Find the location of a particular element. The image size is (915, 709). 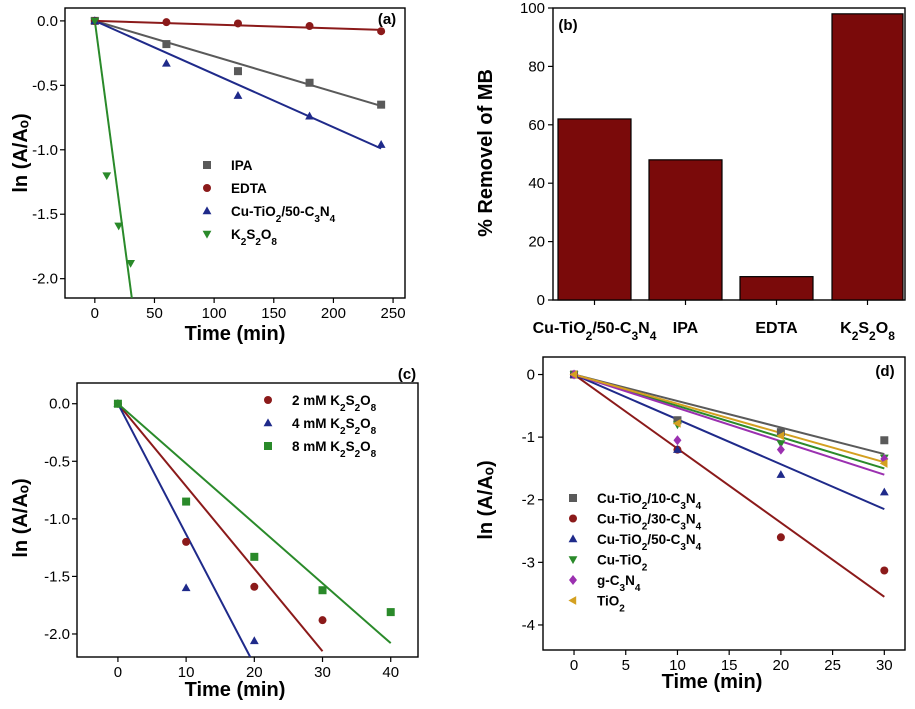

plot-frame is located at coordinates (247, 520).